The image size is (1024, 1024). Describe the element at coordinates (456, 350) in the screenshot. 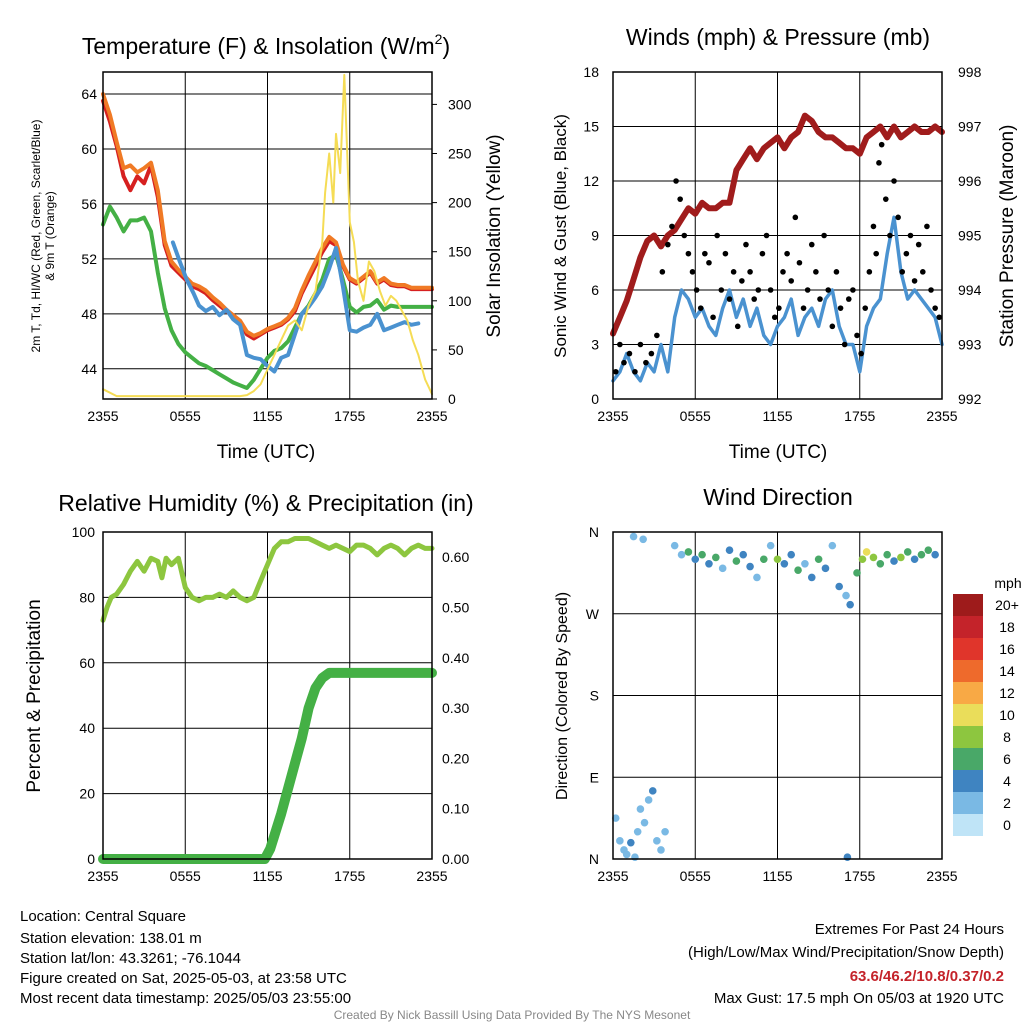

I see `temp-y2tick-label: 50` at that location.